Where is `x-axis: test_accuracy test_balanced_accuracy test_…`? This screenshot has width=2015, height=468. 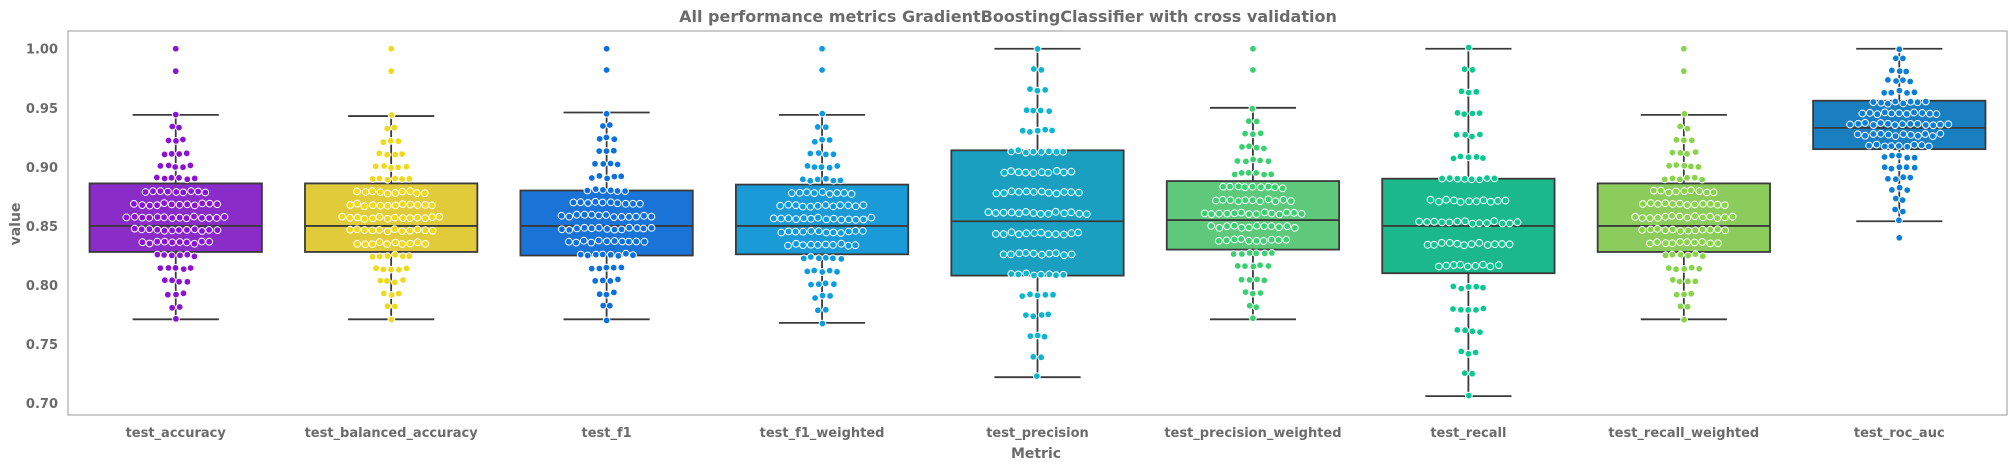
x-axis: test_accuracy test_balanced_accuracy test_… is located at coordinates (1035, 433).